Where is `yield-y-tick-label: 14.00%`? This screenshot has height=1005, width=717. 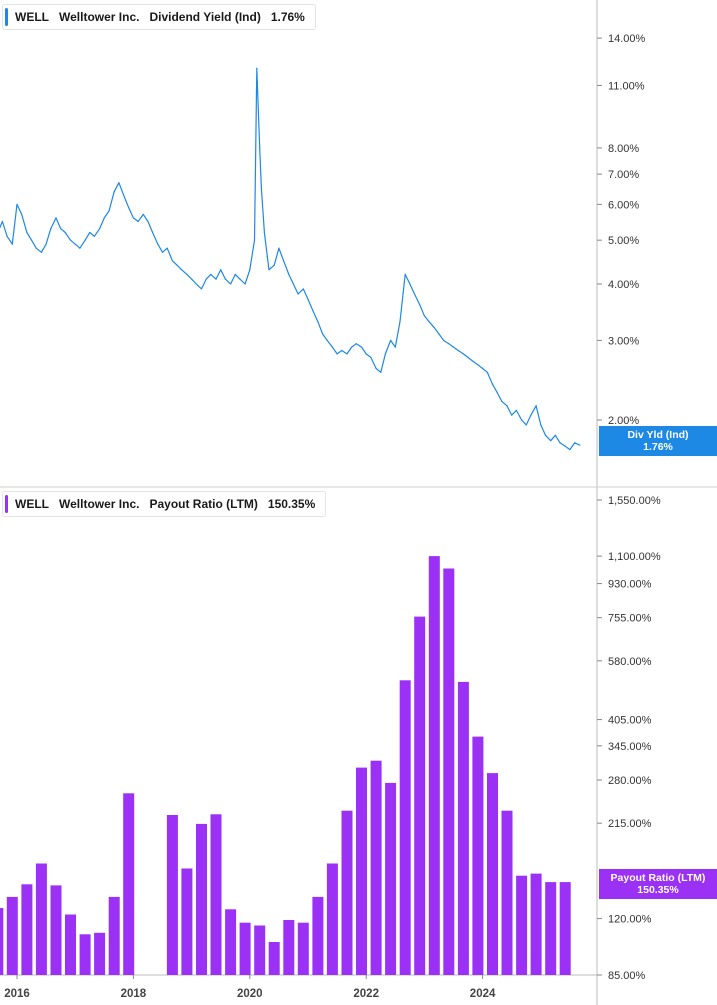
yield-y-tick-label: 14.00% is located at coordinates (627, 39).